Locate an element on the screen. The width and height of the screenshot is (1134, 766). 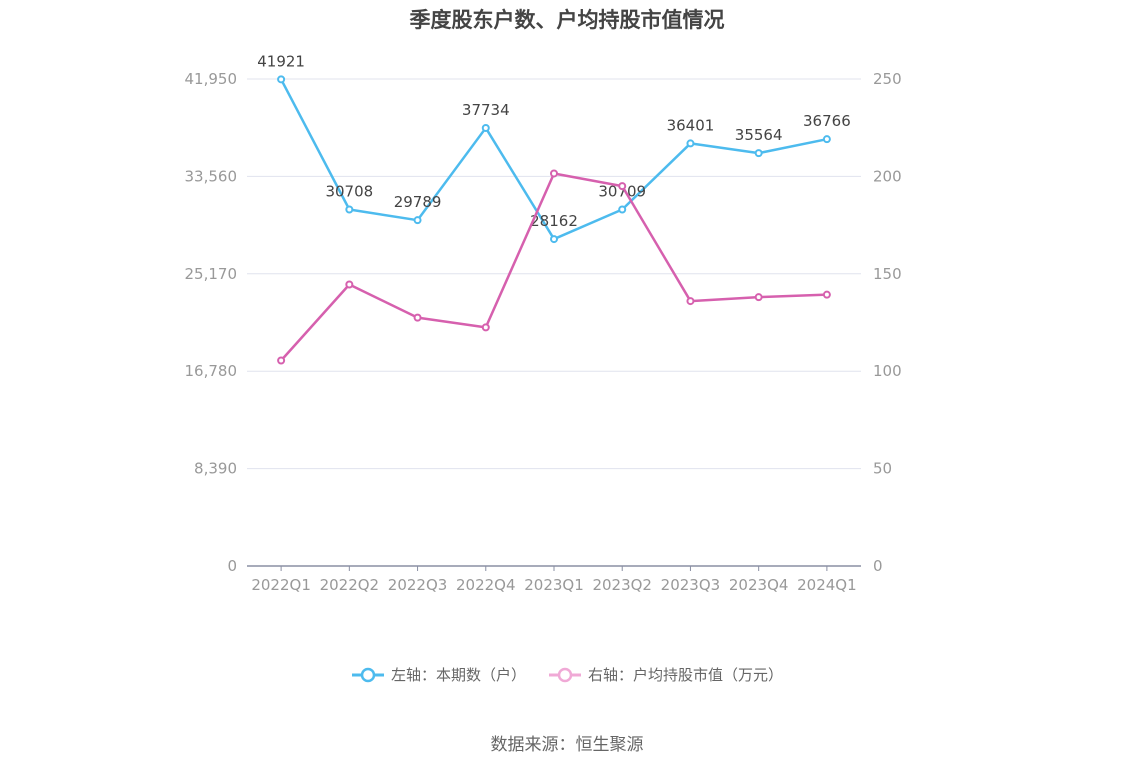
data-label: 29789 is located at coordinates (418, 202).